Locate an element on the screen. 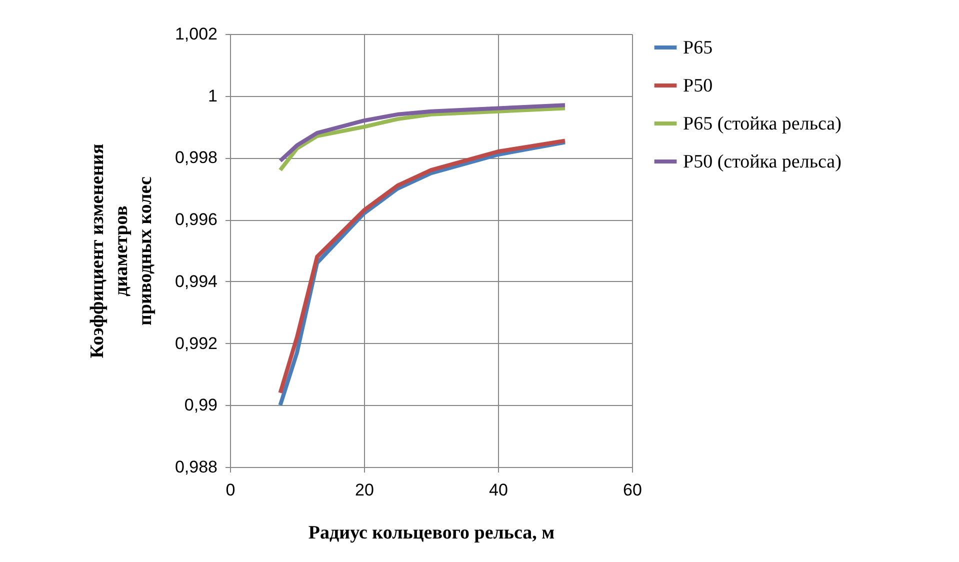 The height and width of the screenshot is (562, 959). y-tick-label: 0,996 is located at coordinates (196, 220).